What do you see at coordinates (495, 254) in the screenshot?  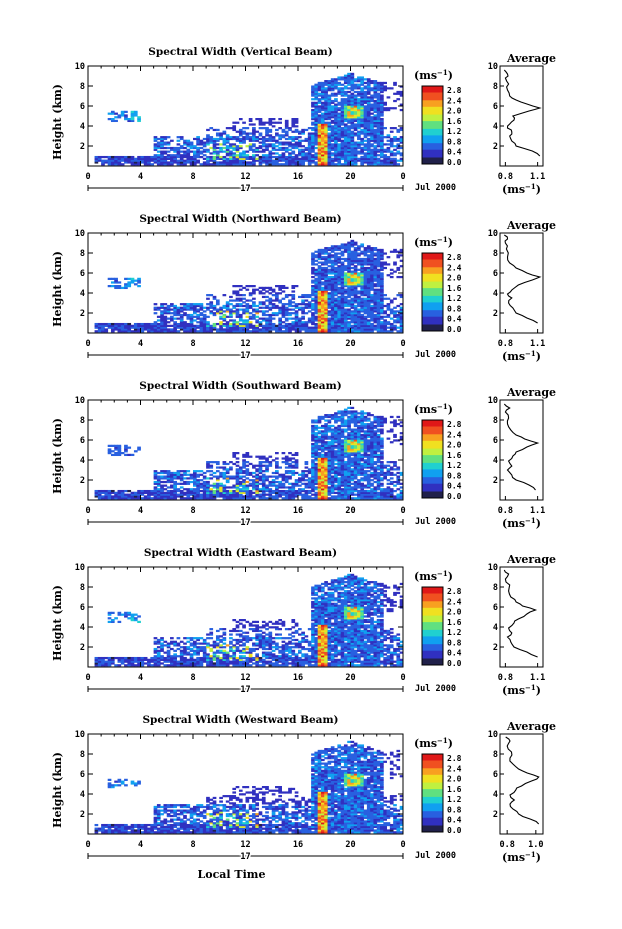 I see `profile-y-tick-label: 8` at bounding box center [495, 254].